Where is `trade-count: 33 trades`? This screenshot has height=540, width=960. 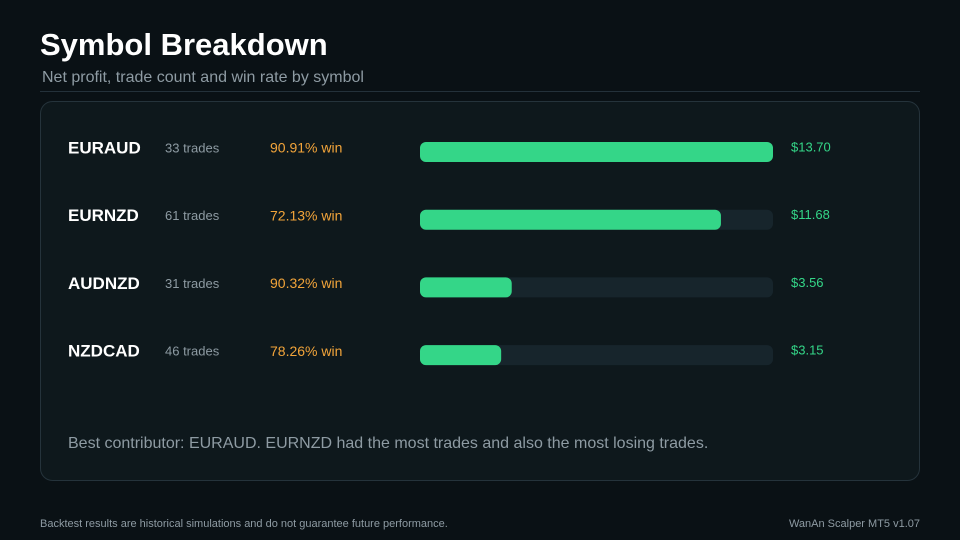
trade-count: 33 trades is located at coordinates (192, 147).